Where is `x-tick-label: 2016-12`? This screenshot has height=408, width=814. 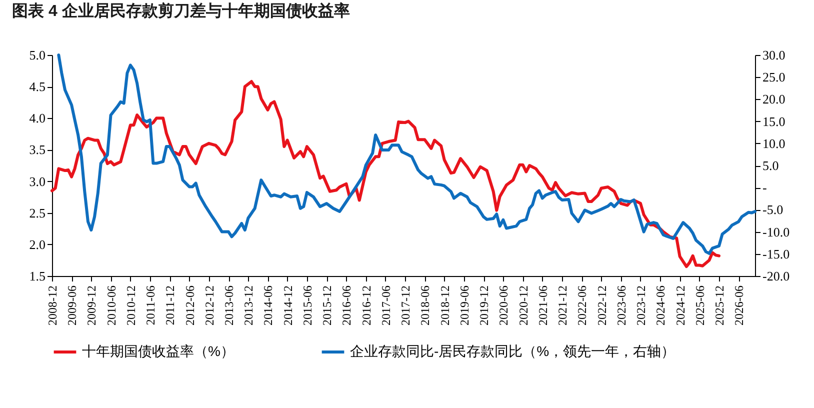
x-tick-label: 2016-12 is located at coordinates (366, 306).